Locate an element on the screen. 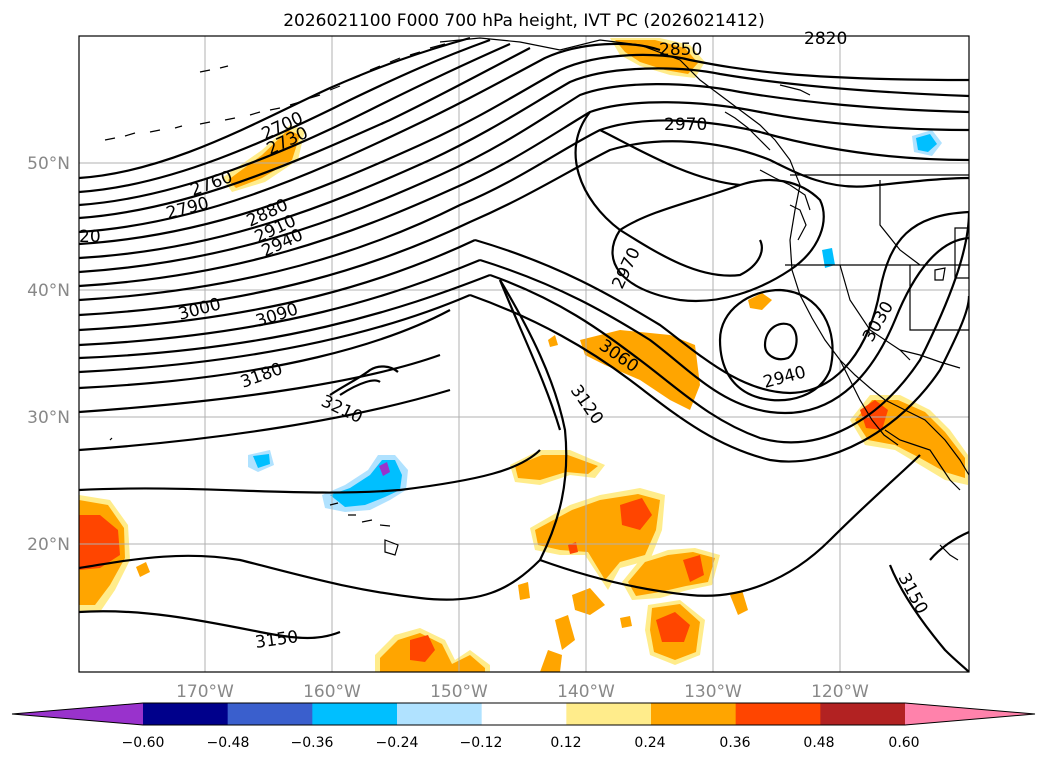  colorbar-tick: −0.36 is located at coordinates (312, 743).